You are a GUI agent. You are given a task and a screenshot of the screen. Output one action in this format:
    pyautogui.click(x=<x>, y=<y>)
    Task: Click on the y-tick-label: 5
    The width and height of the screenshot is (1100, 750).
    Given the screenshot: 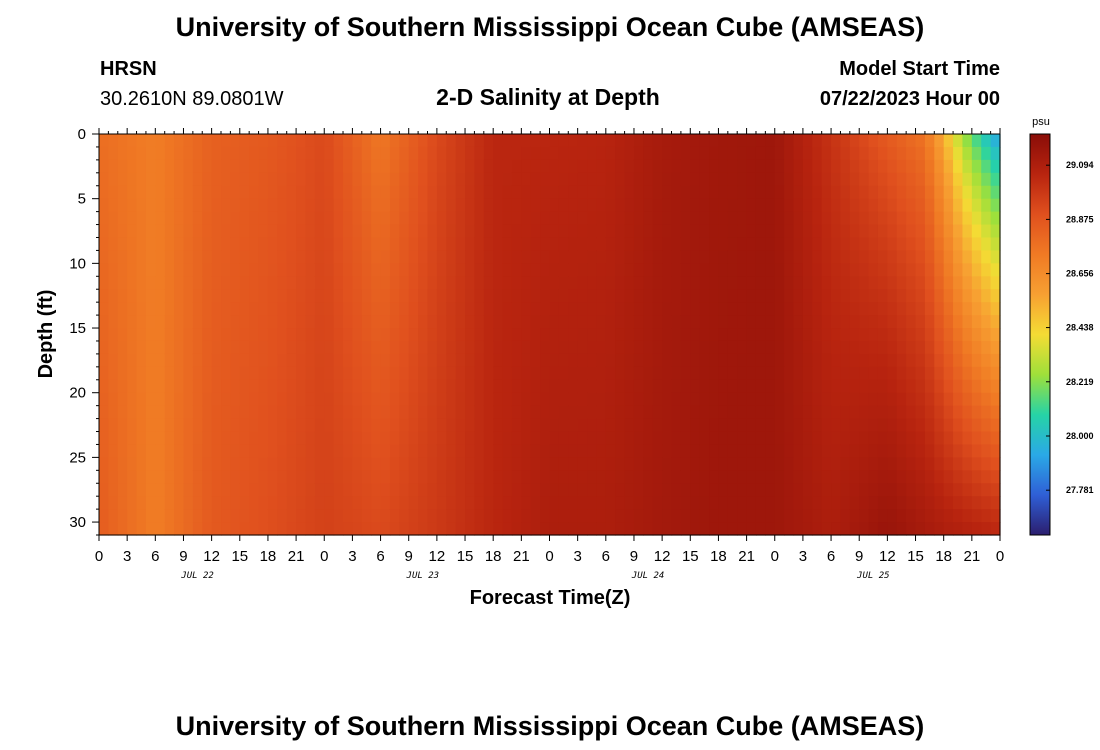 What is the action you would take?
    pyautogui.click(x=82, y=199)
    